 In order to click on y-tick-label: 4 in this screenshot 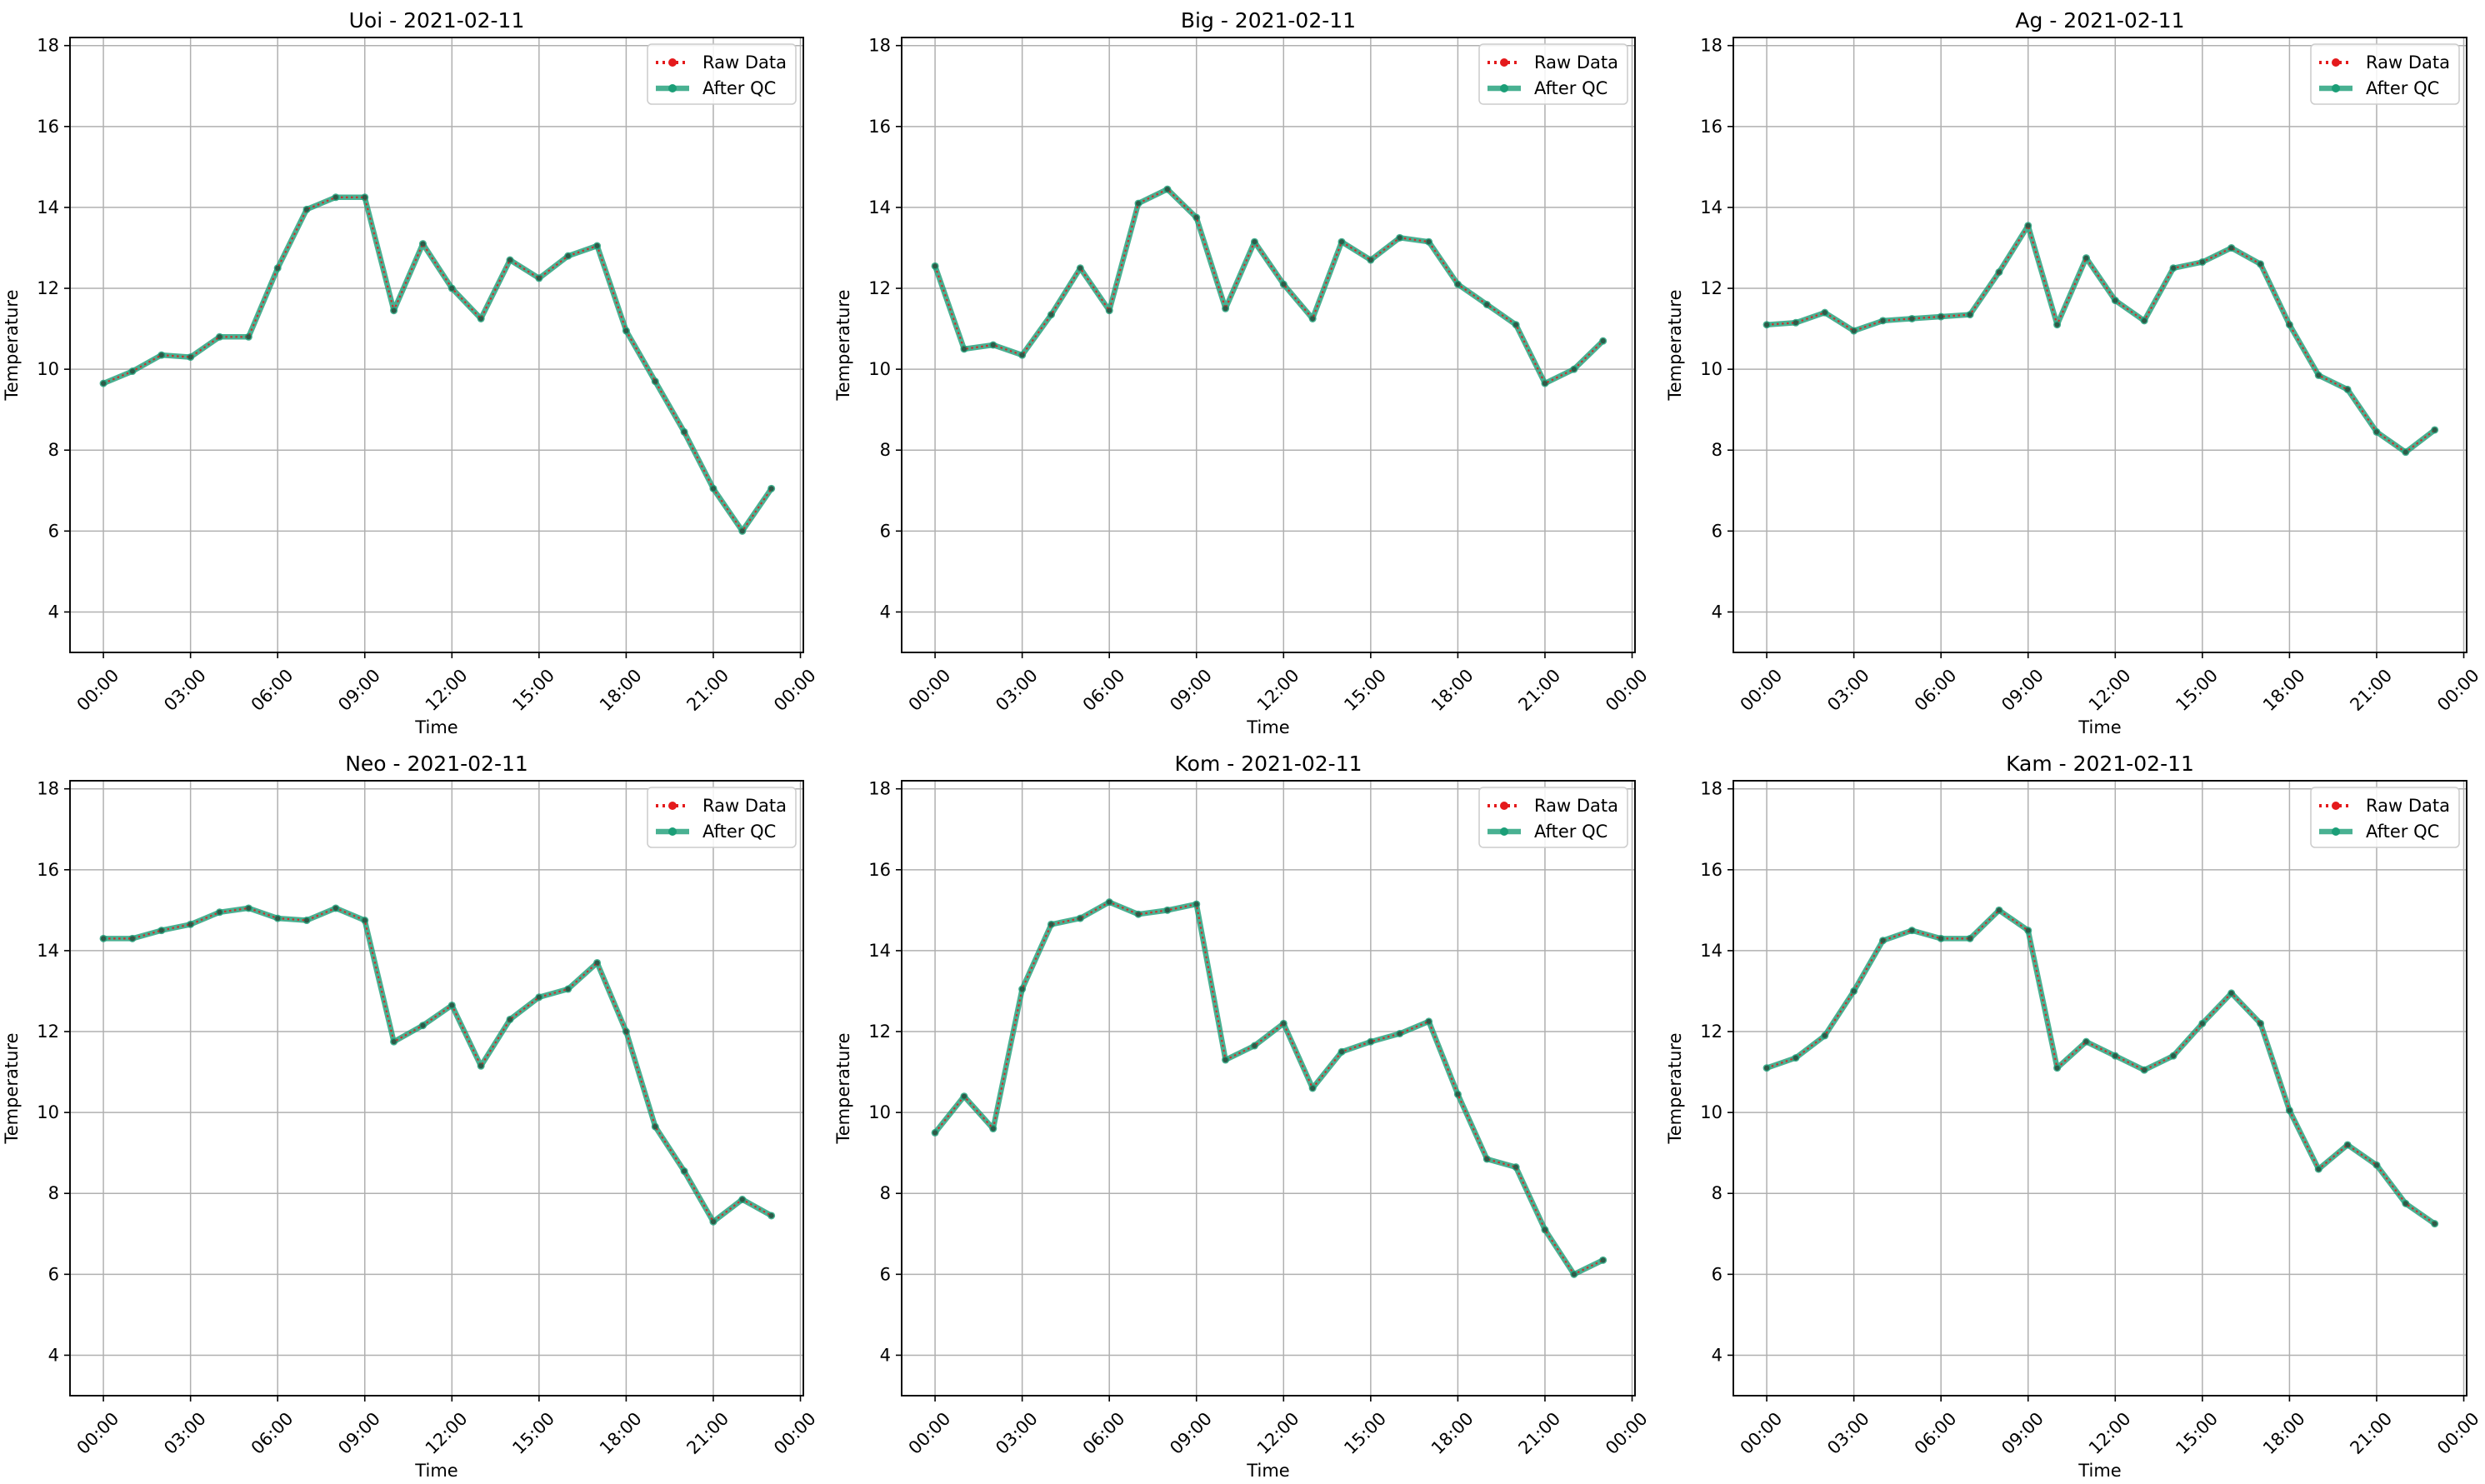, I will do `click(1717, 612)`.